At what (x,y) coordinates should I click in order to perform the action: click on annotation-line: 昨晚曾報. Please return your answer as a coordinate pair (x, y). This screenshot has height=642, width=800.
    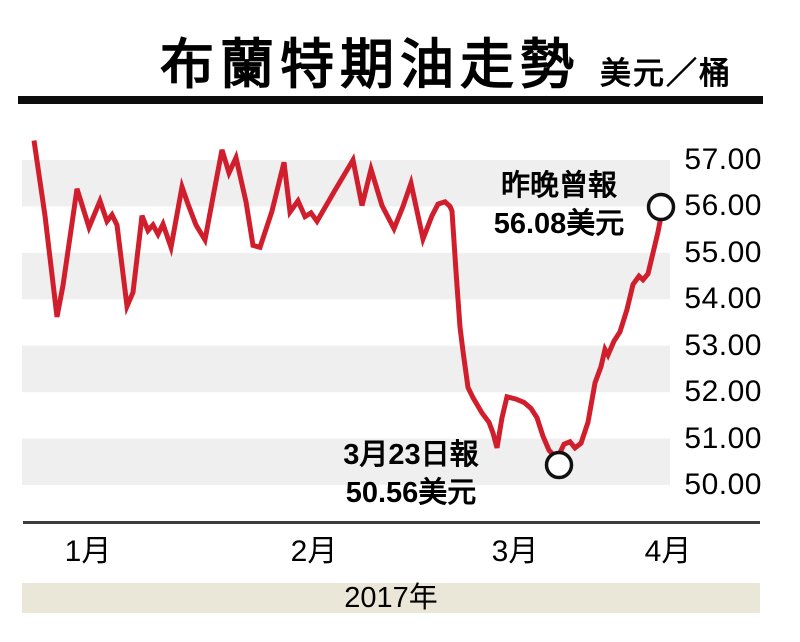
    Looking at the image, I should click on (558, 186).